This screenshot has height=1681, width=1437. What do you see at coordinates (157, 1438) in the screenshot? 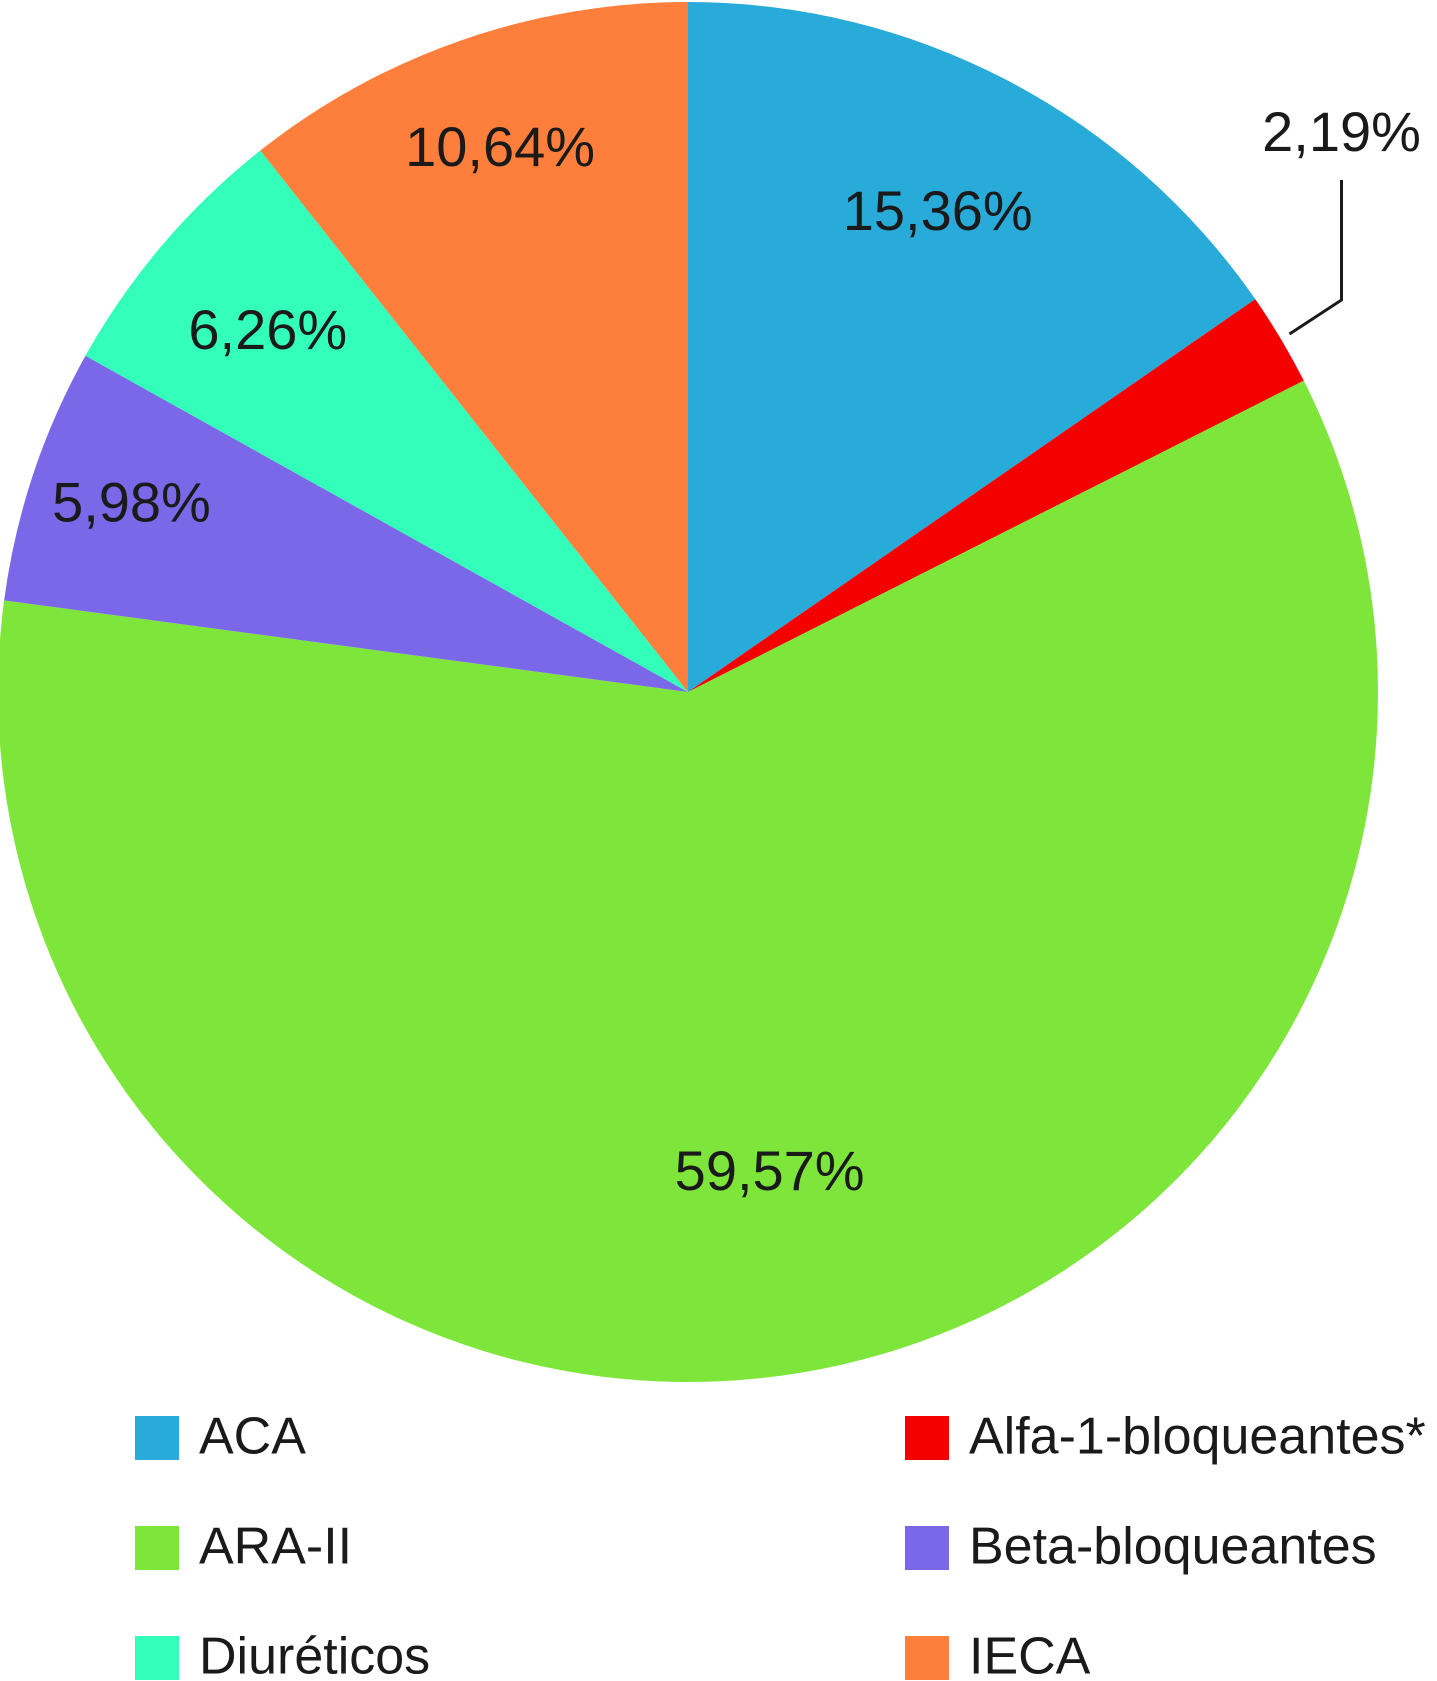
I see `legend-swatch-aca` at bounding box center [157, 1438].